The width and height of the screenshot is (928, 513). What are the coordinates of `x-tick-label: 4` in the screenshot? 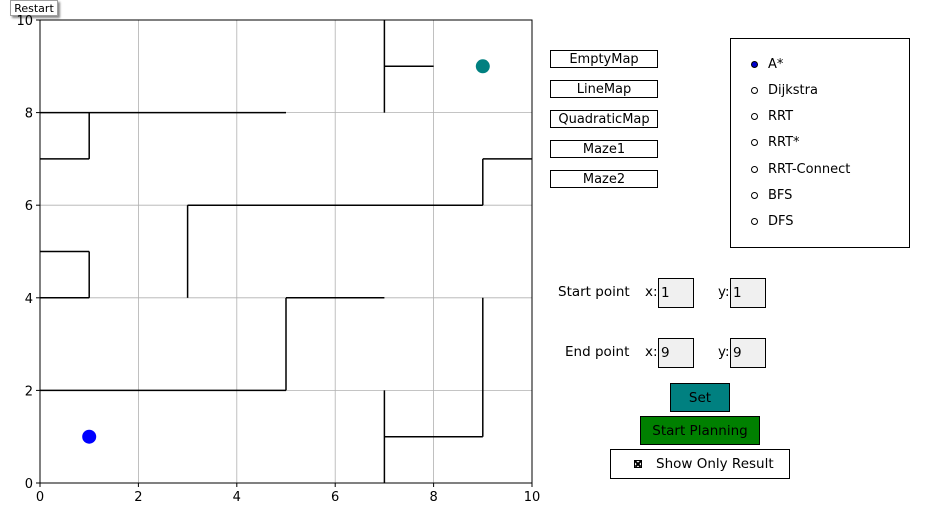 It's located at (237, 497).